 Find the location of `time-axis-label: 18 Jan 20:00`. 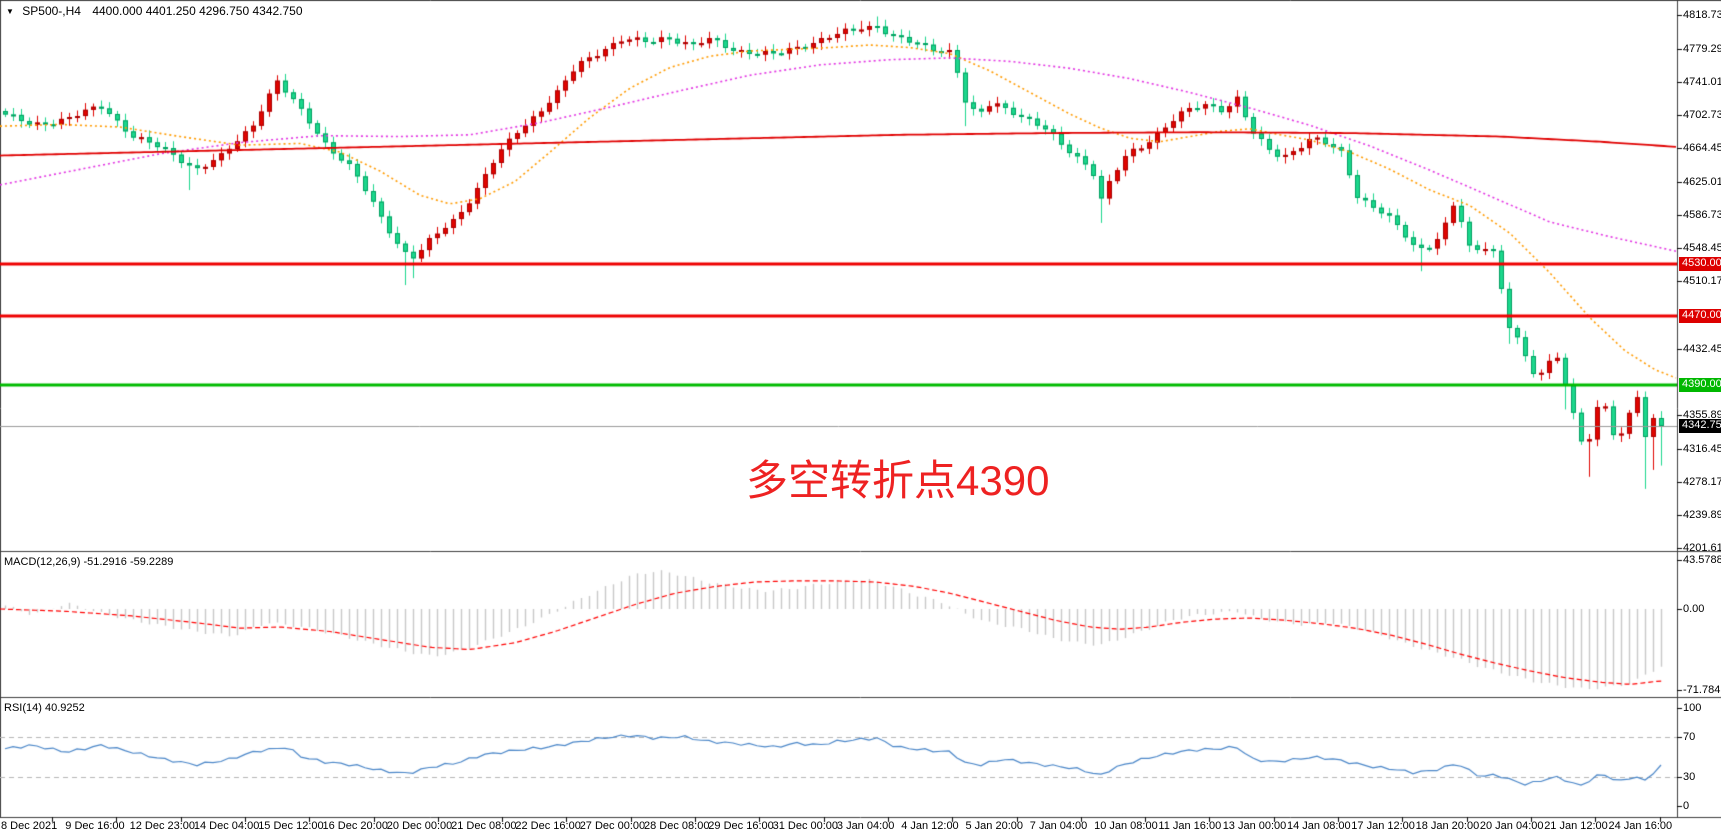

time-axis-label: 18 Jan 20:00 is located at coordinates (1447, 826).